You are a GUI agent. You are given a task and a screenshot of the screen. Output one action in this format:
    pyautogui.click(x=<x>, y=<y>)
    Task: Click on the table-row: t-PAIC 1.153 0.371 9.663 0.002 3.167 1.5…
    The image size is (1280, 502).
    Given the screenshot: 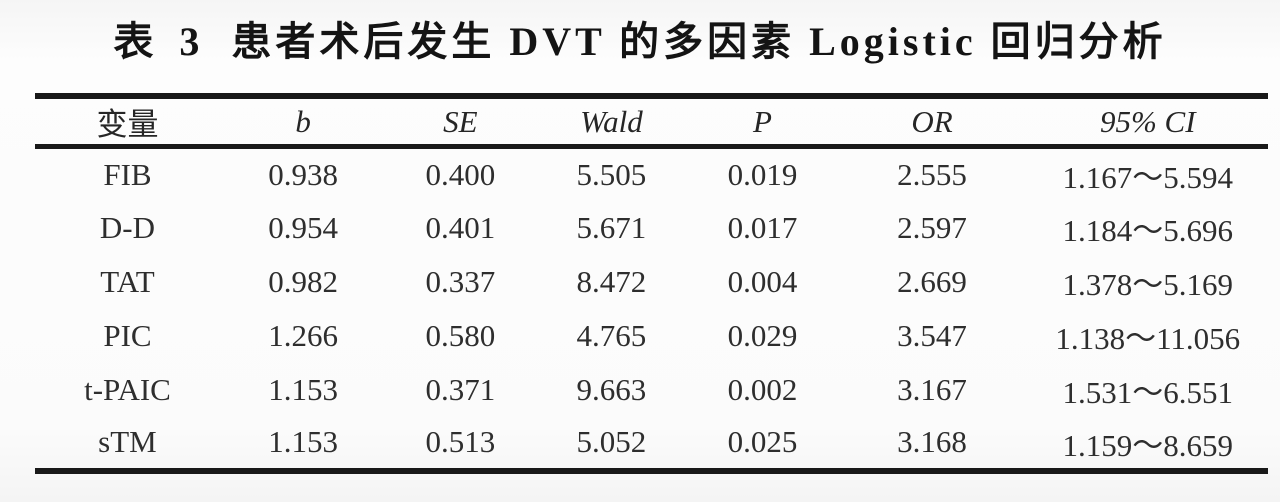 What is the action you would take?
    pyautogui.click(x=651, y=390)
    